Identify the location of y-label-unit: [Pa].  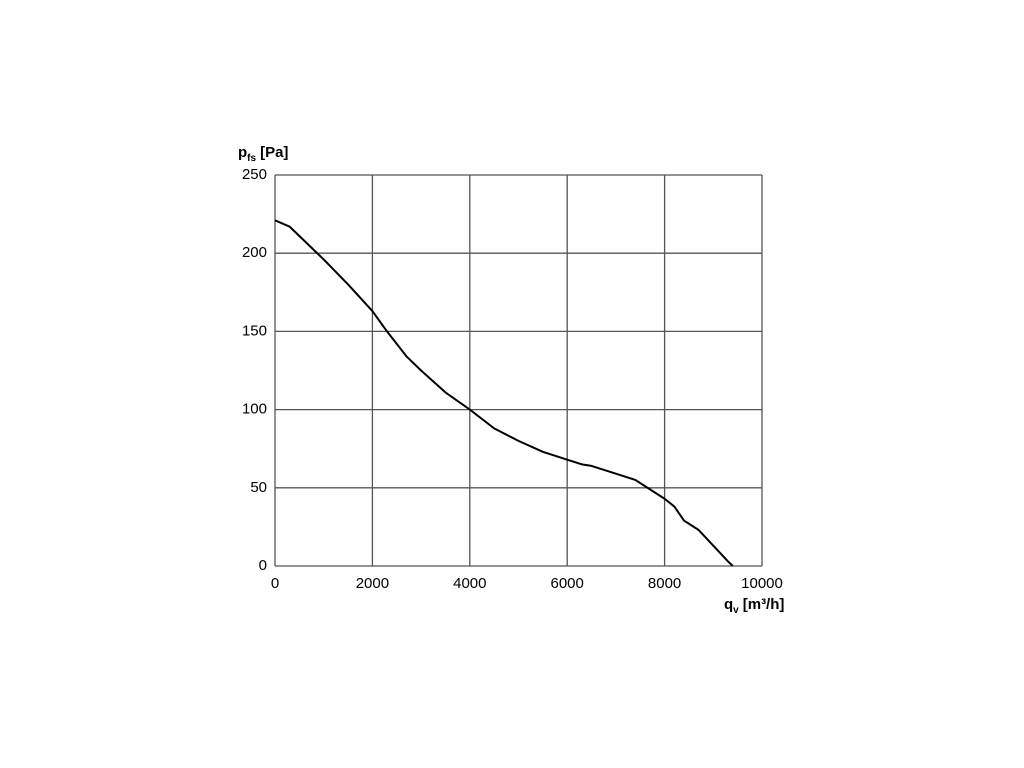
(274, 152).